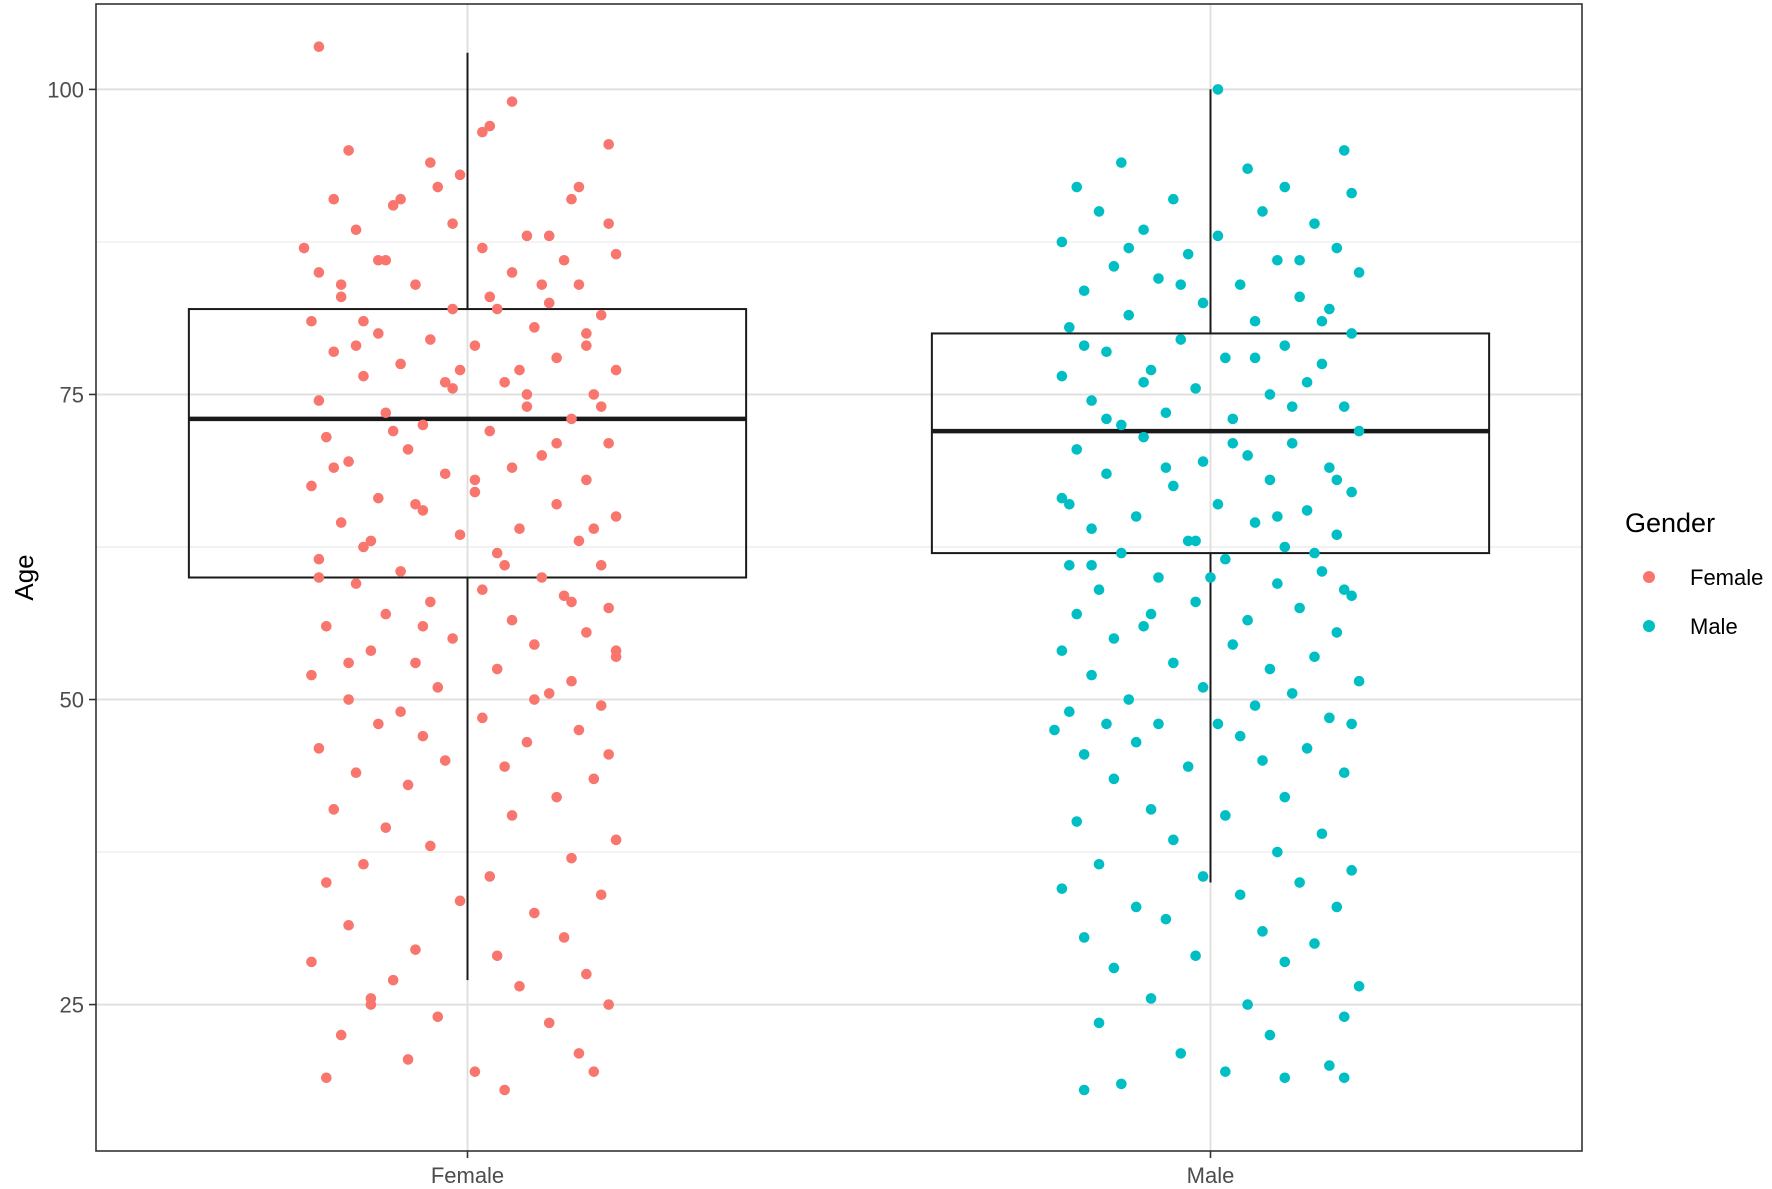  What do you see at coordinates (1690, 626) in the screenshot?
I see `legend-entry: Male` at bounding box center [1690, 626].